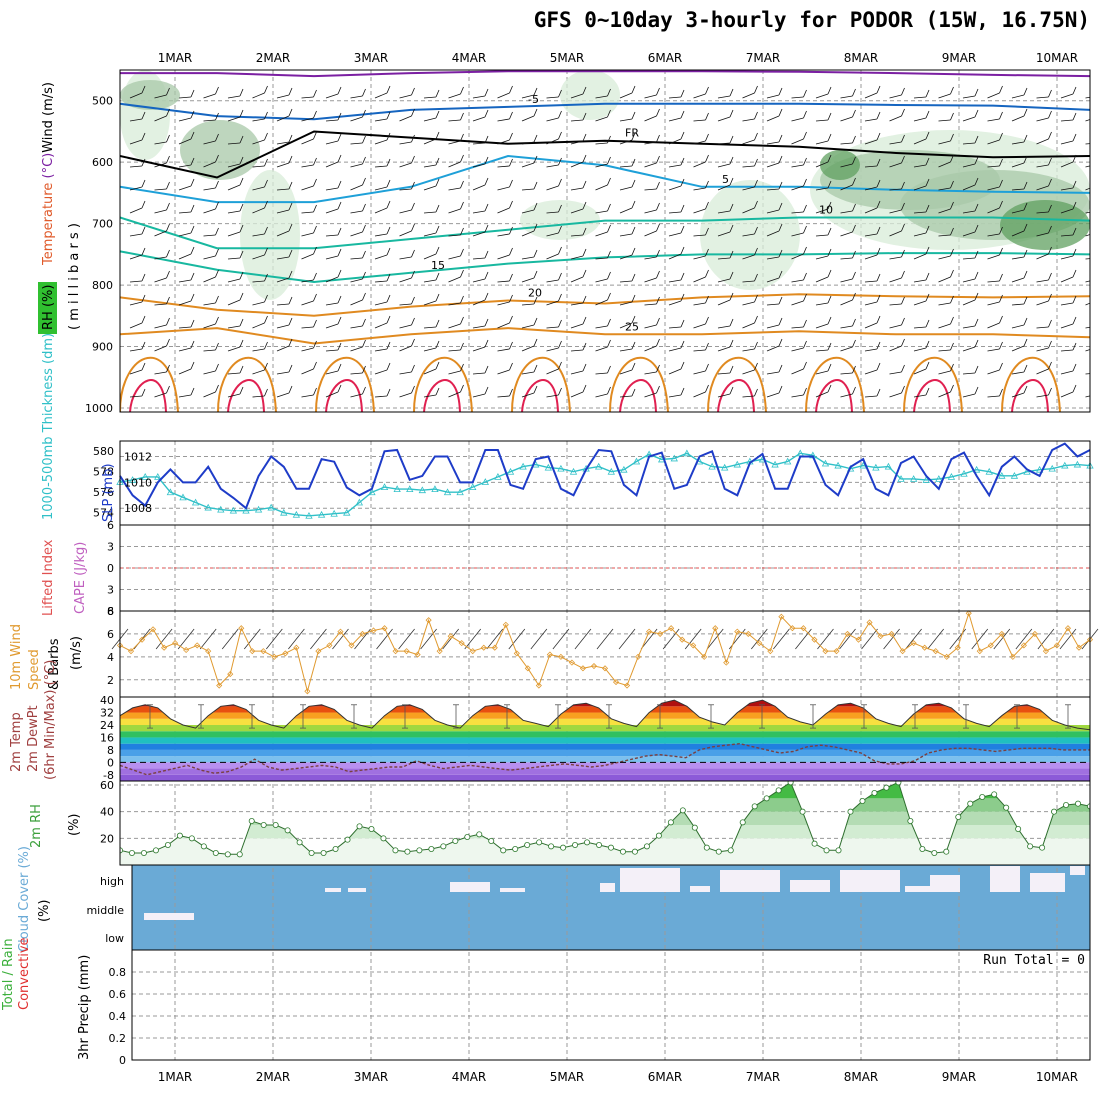 This screenshot has height=1100, width=1100. Describe the element at coordinates (110, 547) in the screenshot. I see `cape-tick-label: 3` at that location.